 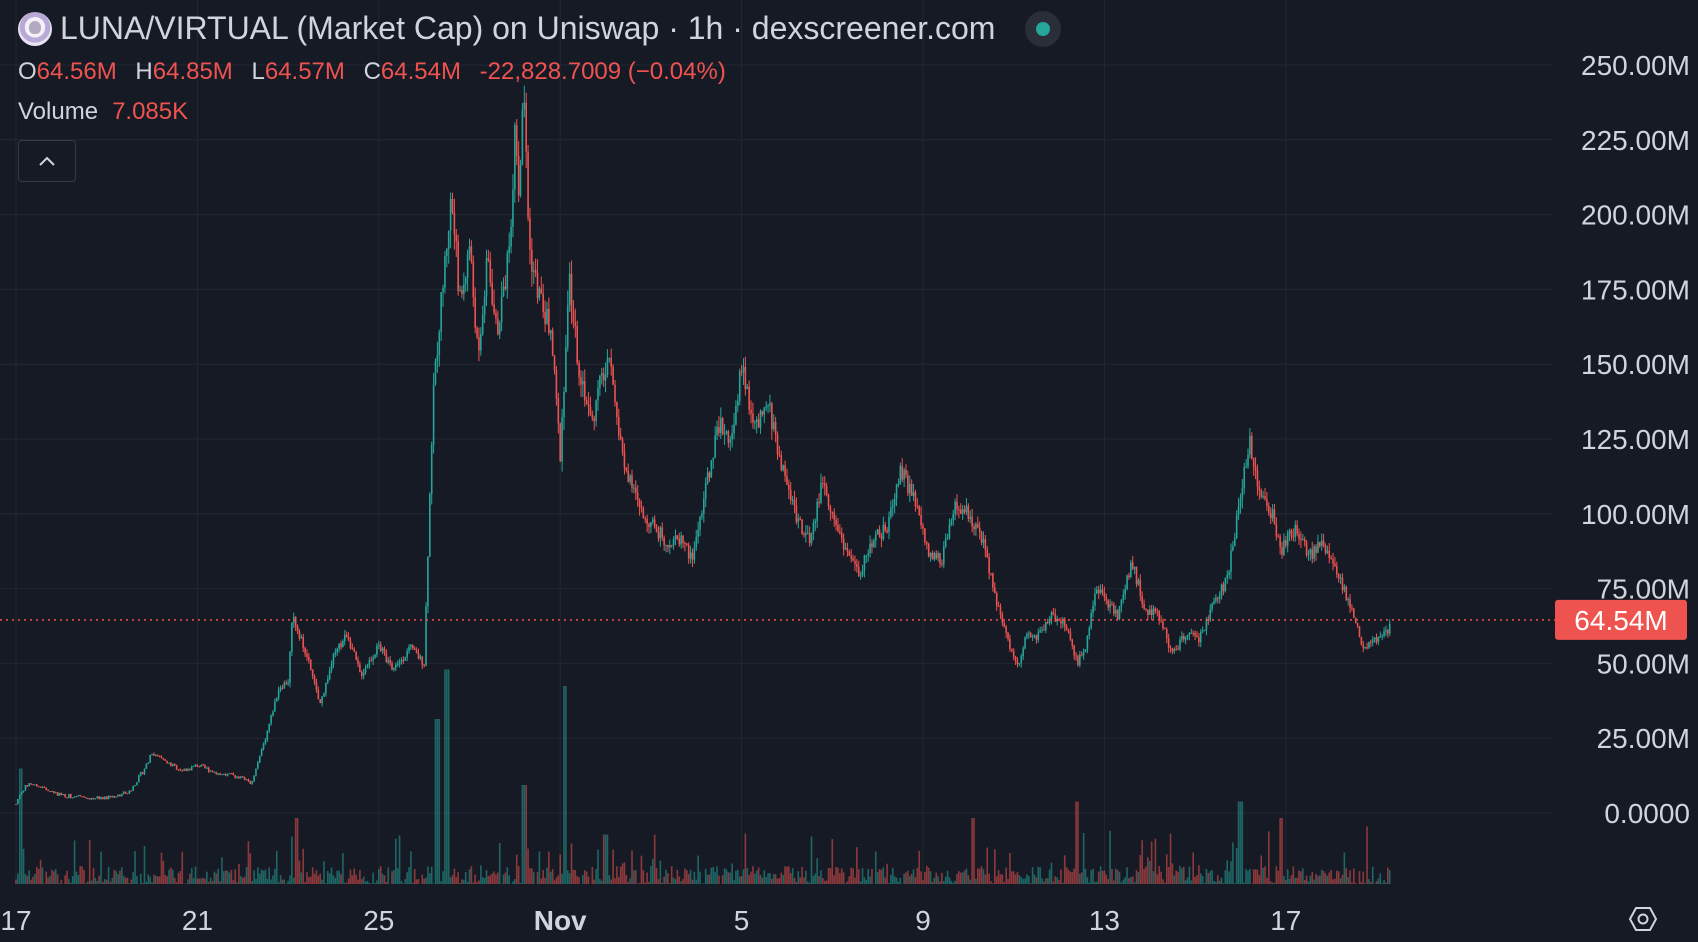 What do you see at coordinates (1043, 28) in the screenshot?
I see `market-status-indicator` at bounding box center [1043, 28].